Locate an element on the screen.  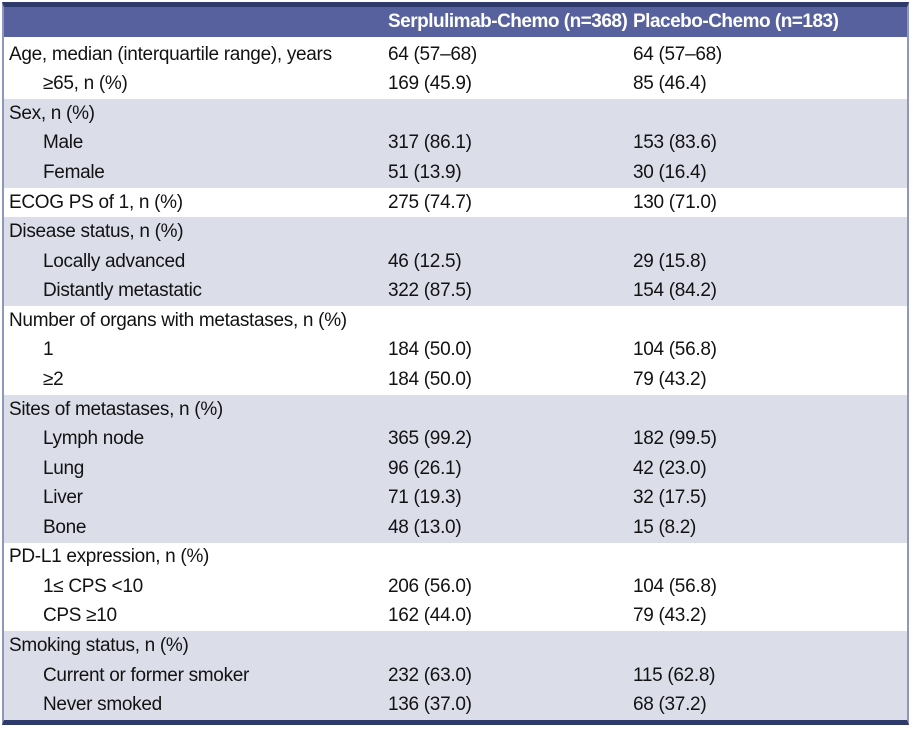
table-row: Bone 48 (13.0) 15 (8.2) is located at coordinates (455, 528).